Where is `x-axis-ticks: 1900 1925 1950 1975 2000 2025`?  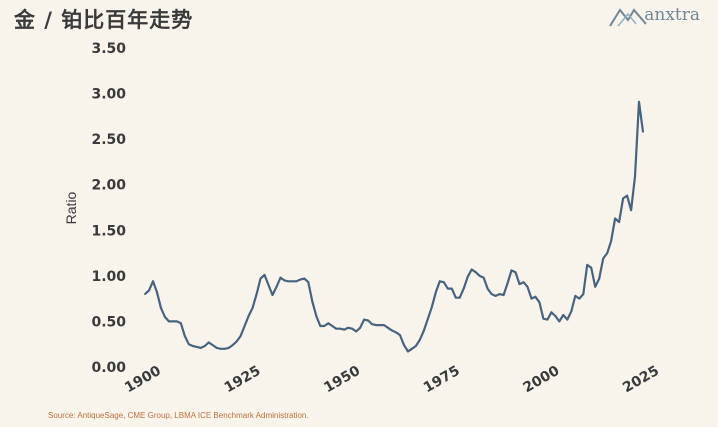
x-axis-ticks: 1900 1925 1950 1975 2000 2025 is located at coordinates (392, 379).